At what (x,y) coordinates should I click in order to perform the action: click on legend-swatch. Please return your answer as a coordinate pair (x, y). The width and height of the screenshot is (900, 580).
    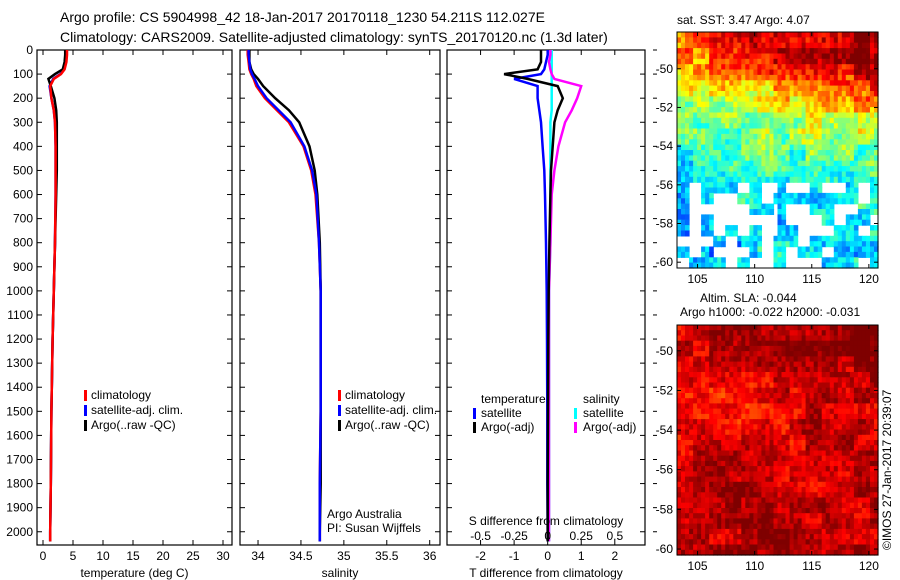
    Looking at the image, I should click on (474, 413).